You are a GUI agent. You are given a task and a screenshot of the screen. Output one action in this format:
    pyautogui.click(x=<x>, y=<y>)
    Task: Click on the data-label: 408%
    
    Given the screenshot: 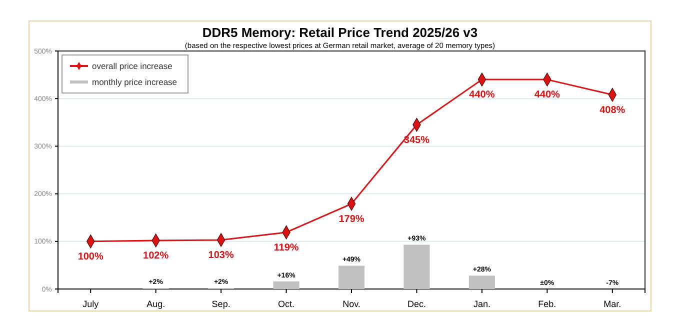 What is the action you would take?
    pyautogui.click(x=613, y=110)
    